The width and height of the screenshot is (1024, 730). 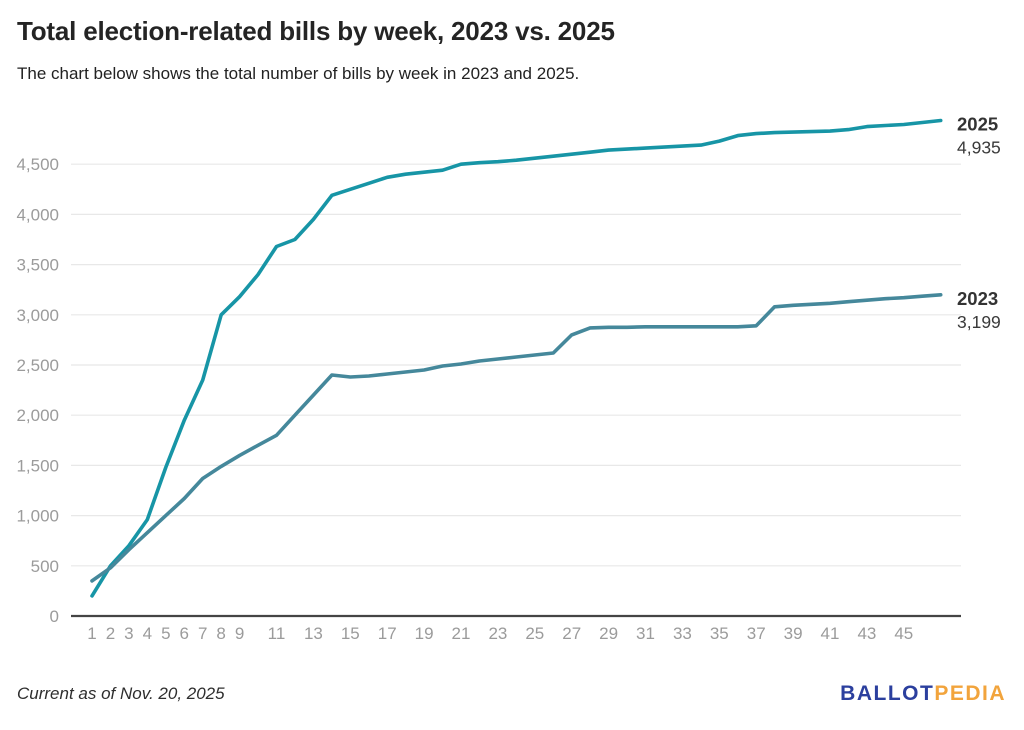 I want to click on x-tick-label: 27, so click(x=571, y=633).